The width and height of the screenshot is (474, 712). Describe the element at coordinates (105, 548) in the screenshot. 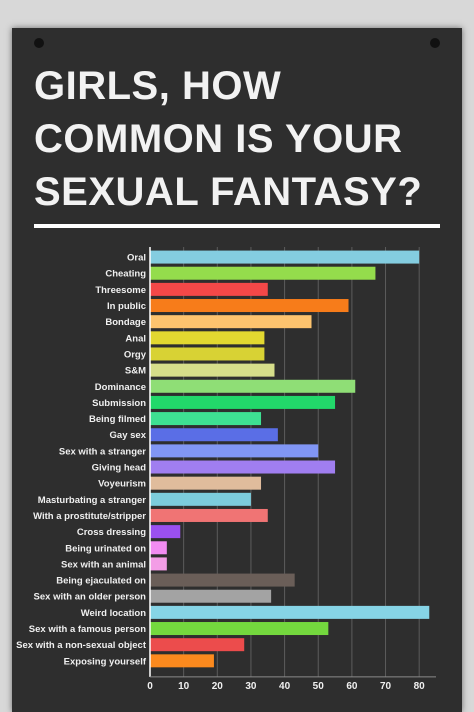

I see `category-label: Being urinated on` at that location.